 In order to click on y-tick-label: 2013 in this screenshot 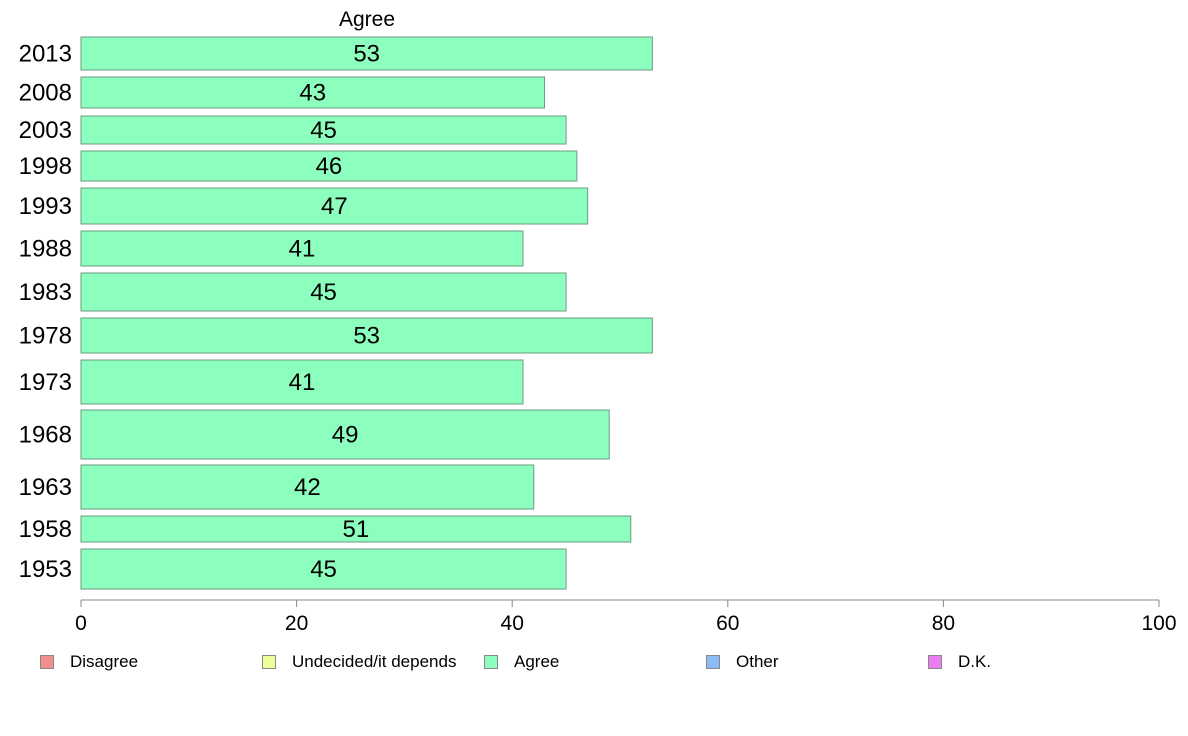, I will do `click(45, 54)`.